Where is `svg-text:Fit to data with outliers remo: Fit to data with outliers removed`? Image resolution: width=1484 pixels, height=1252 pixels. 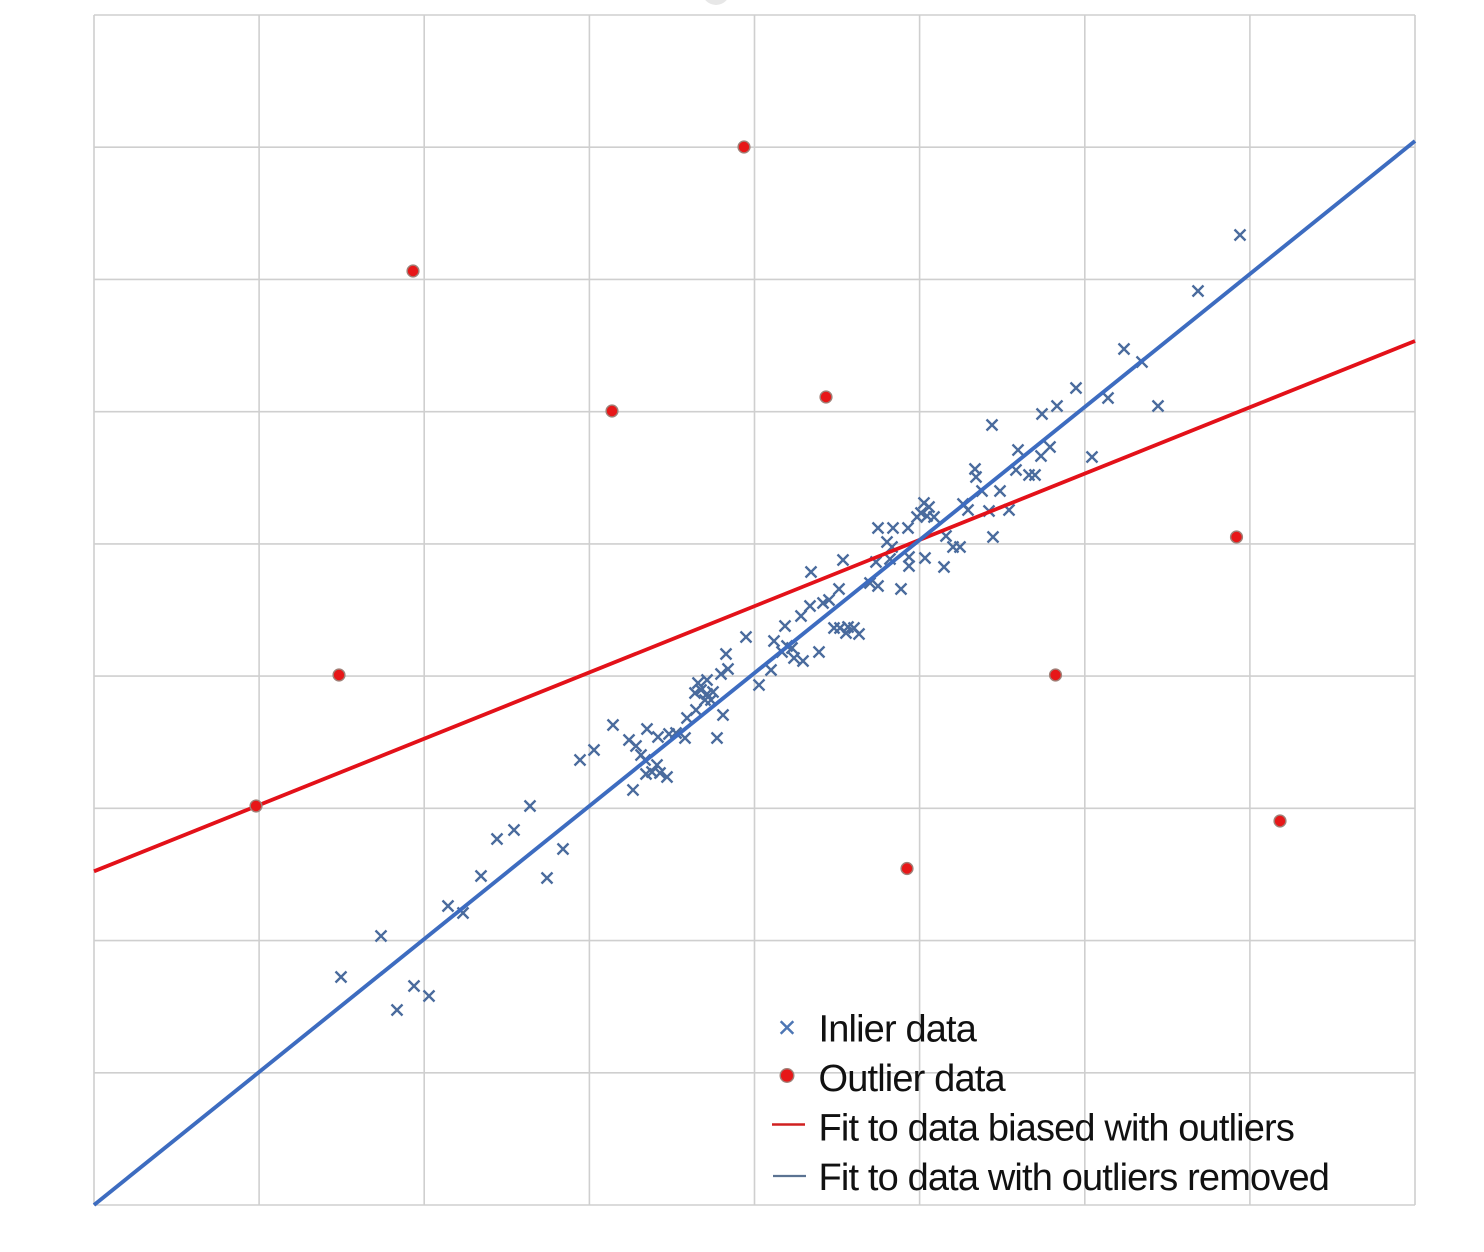 svg-text:Fit to data with outliers remo: Fit to data with outliers removed is located at coordinates (1074, 1178).